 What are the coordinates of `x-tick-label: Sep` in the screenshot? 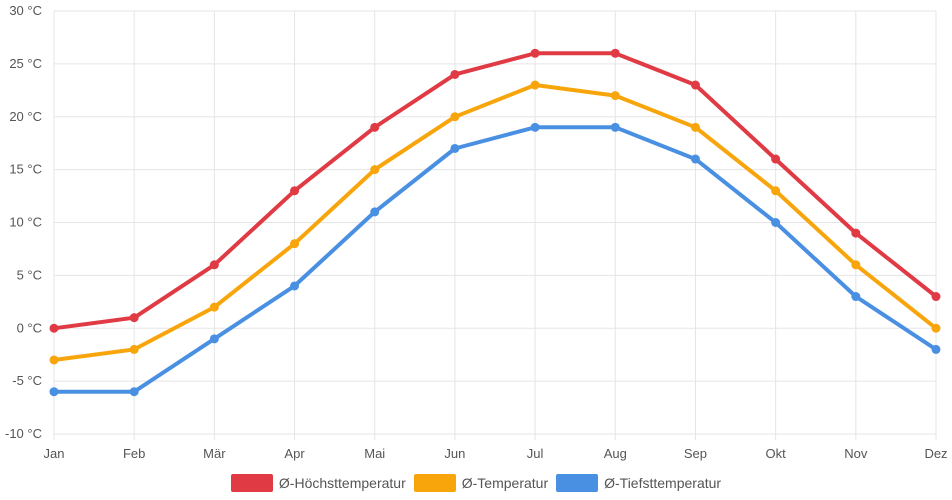 It's located at (695, 453).